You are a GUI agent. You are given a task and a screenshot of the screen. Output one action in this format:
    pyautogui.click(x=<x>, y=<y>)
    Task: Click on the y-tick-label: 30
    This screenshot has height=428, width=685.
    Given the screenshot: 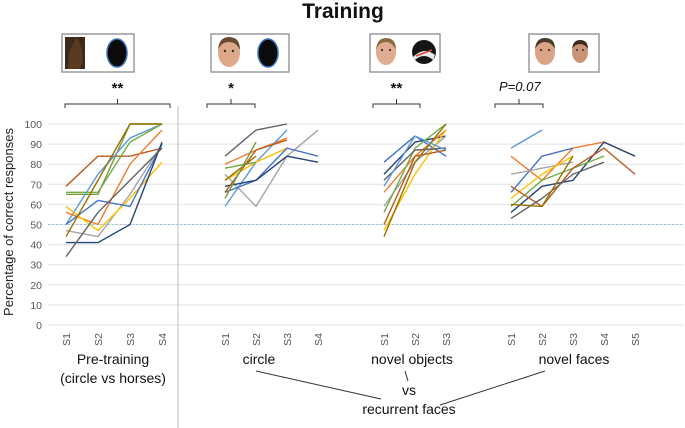 What is the action you would take?
    pyautogui.click(x=36, y=266)
    